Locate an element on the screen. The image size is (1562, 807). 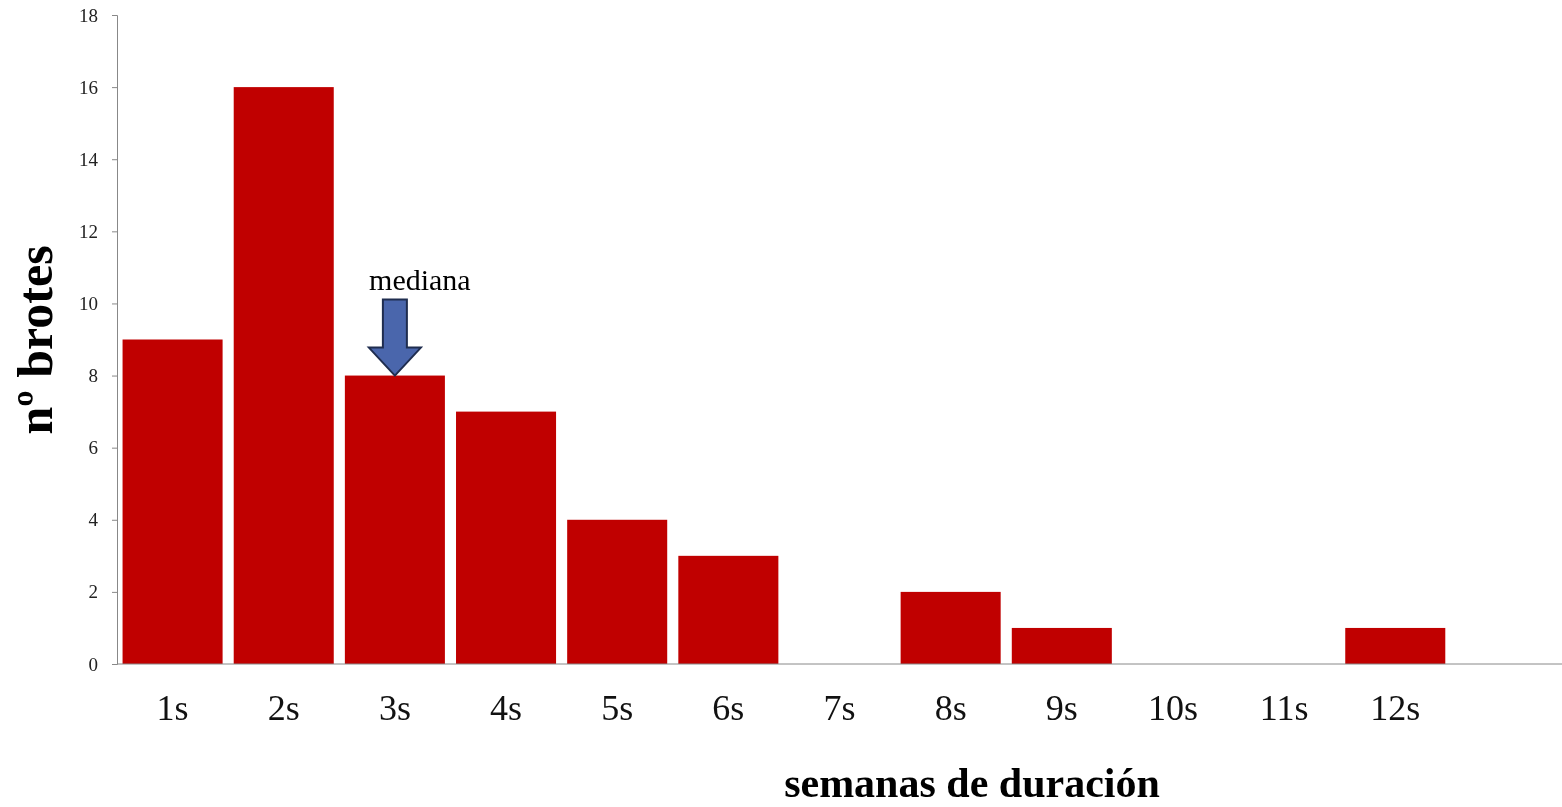
x-tick-label: 5s is located at coordinates (617, 707).